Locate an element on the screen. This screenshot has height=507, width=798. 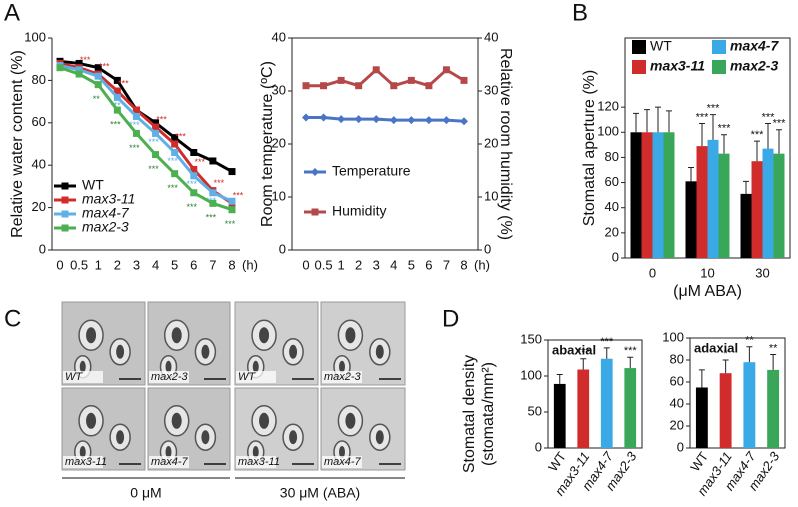
x-tick-label: 30 is located at coordinates (762, 272).